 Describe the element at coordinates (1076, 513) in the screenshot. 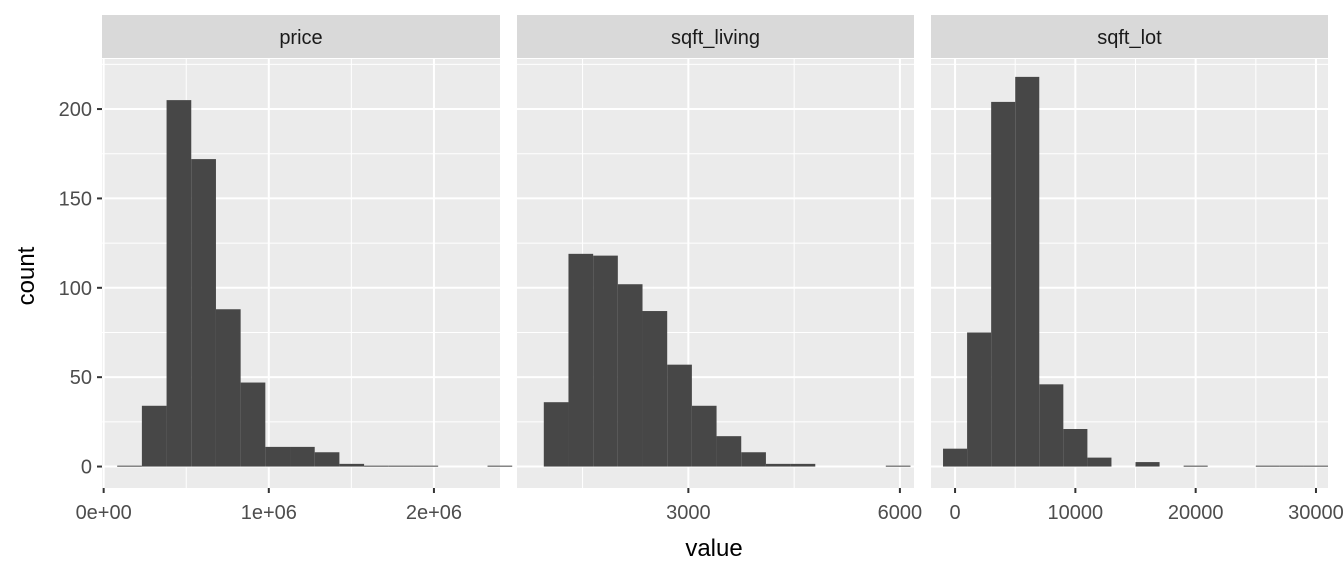

I see `x-tick-label: 10000` at that location.